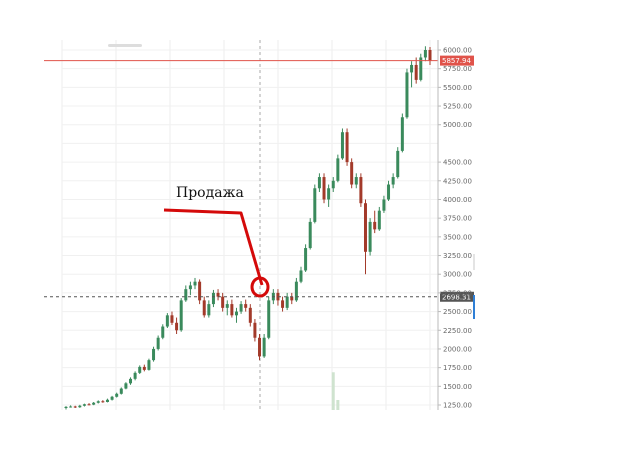 The height and width of the screenshot is (452, 640). I want to click on y-tick-label: 2500.00, so click(457, 312).